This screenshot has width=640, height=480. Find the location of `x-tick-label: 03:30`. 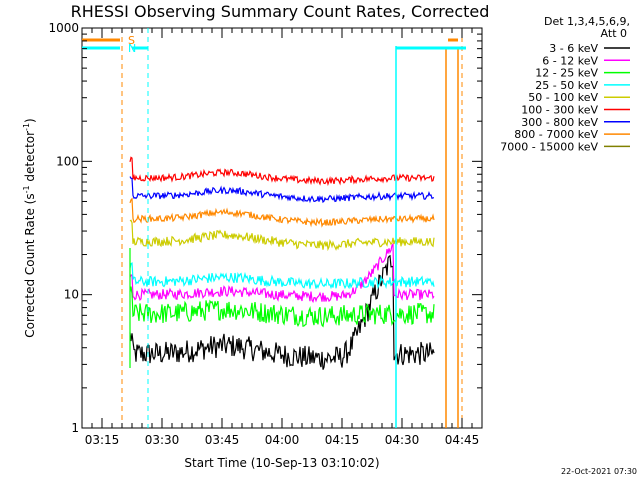

x-tick-label: 03:30 is located at coordinates (162, 440).